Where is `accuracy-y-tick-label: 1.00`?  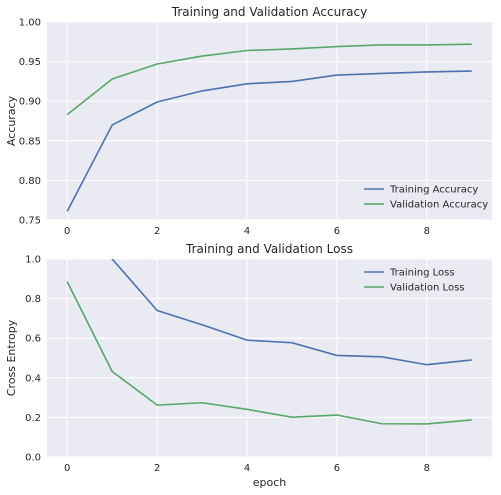 accuracy-y-tick-label: 1.00 is located at coordinates (30, 23).